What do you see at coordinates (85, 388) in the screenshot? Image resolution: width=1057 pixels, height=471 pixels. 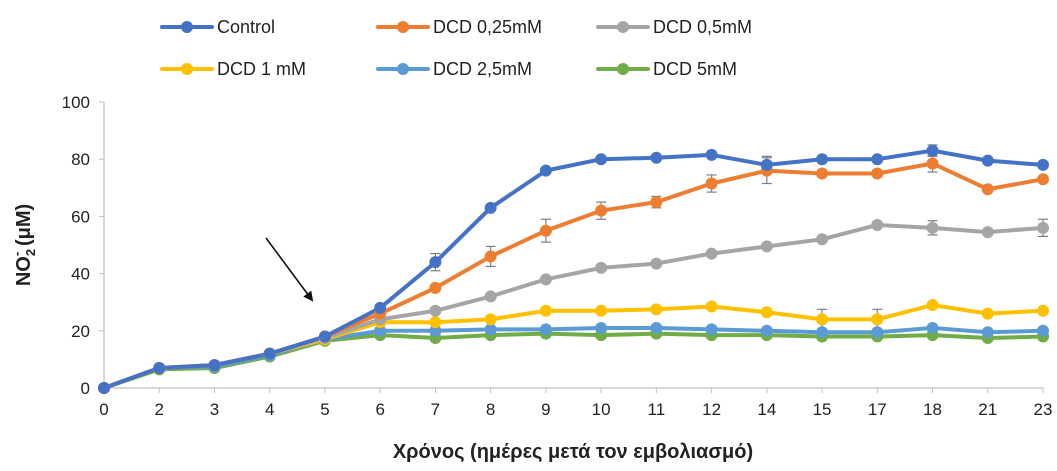 I see `y-tick-label: 0` at bounding box center [85, 388].